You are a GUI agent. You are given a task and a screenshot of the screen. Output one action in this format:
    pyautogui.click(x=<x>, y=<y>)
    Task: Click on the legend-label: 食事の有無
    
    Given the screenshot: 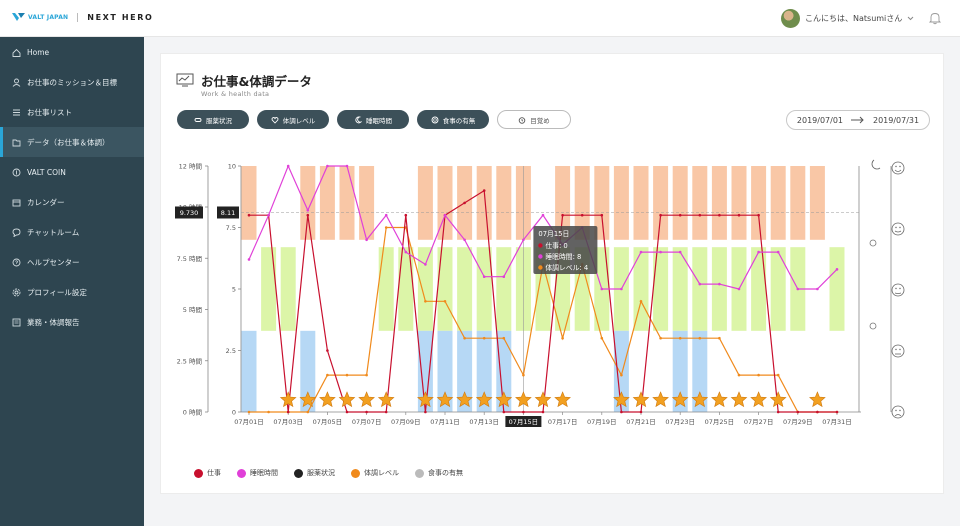 What is the action you would take?
    pyautogui.click(x=445, y=473)
    